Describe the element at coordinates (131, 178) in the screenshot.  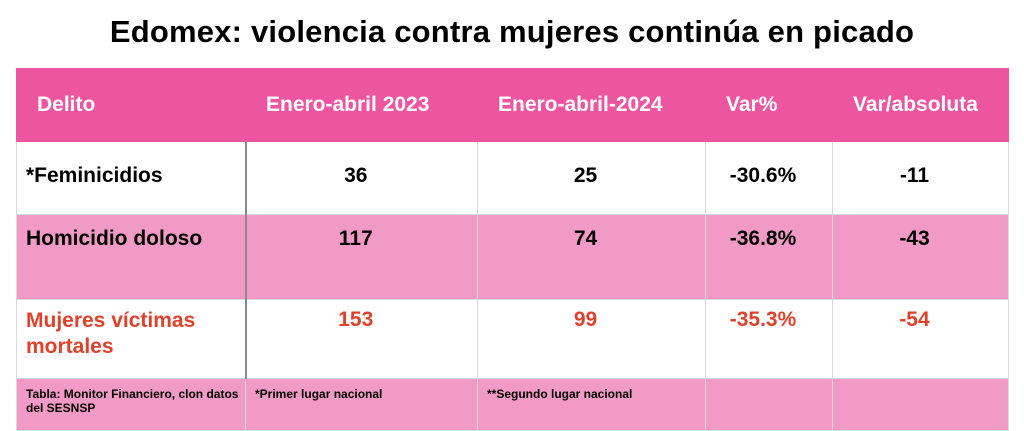
I see `row-label-feminicidios: *Feminicidios` at that location.